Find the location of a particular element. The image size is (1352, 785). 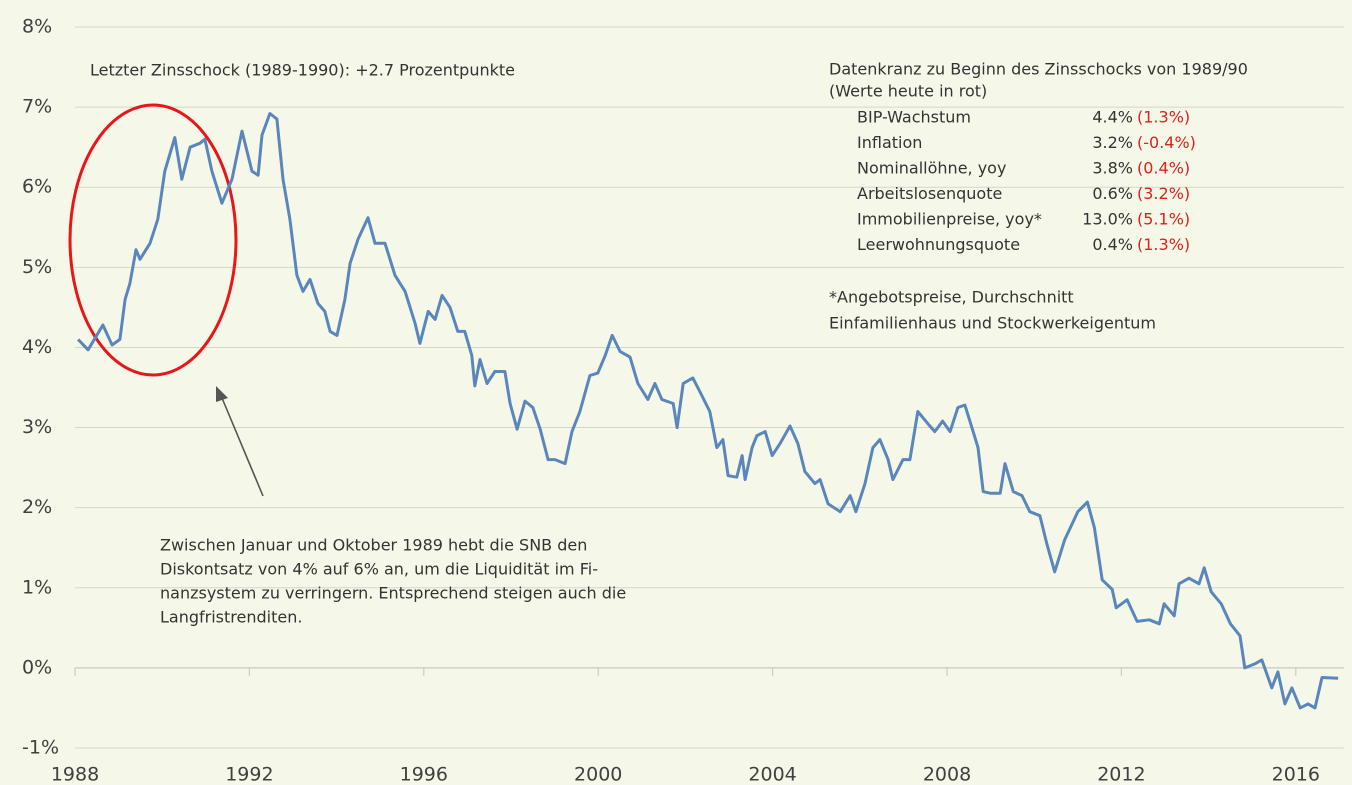

info-title: (Werte heute in rot) is located at coordinates (908, 91).